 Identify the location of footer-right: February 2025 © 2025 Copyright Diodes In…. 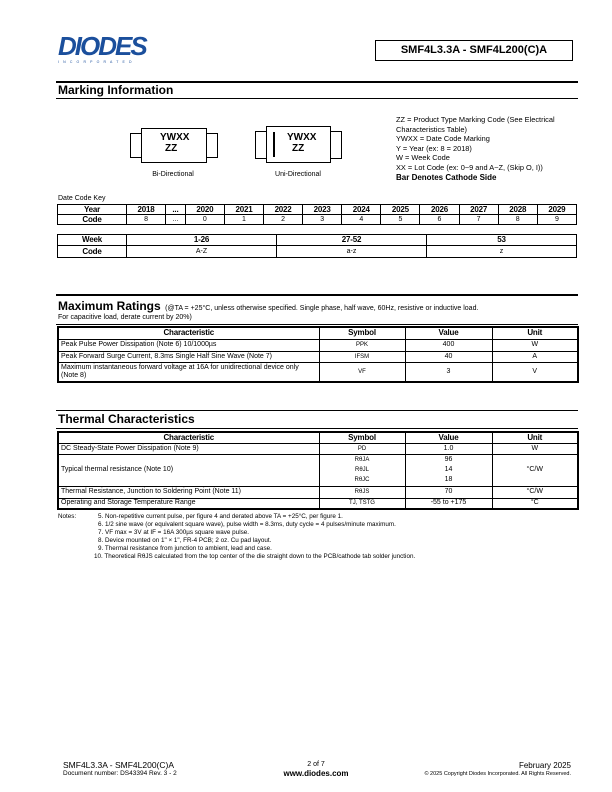
(497, 769).